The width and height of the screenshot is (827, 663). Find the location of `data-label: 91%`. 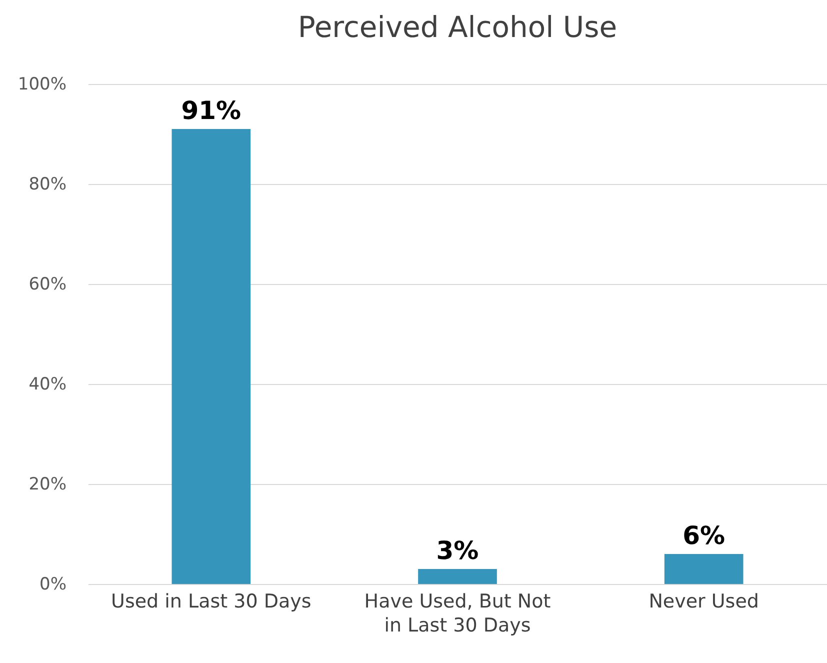

data-label: 91% is located at coordinates (211, 110).